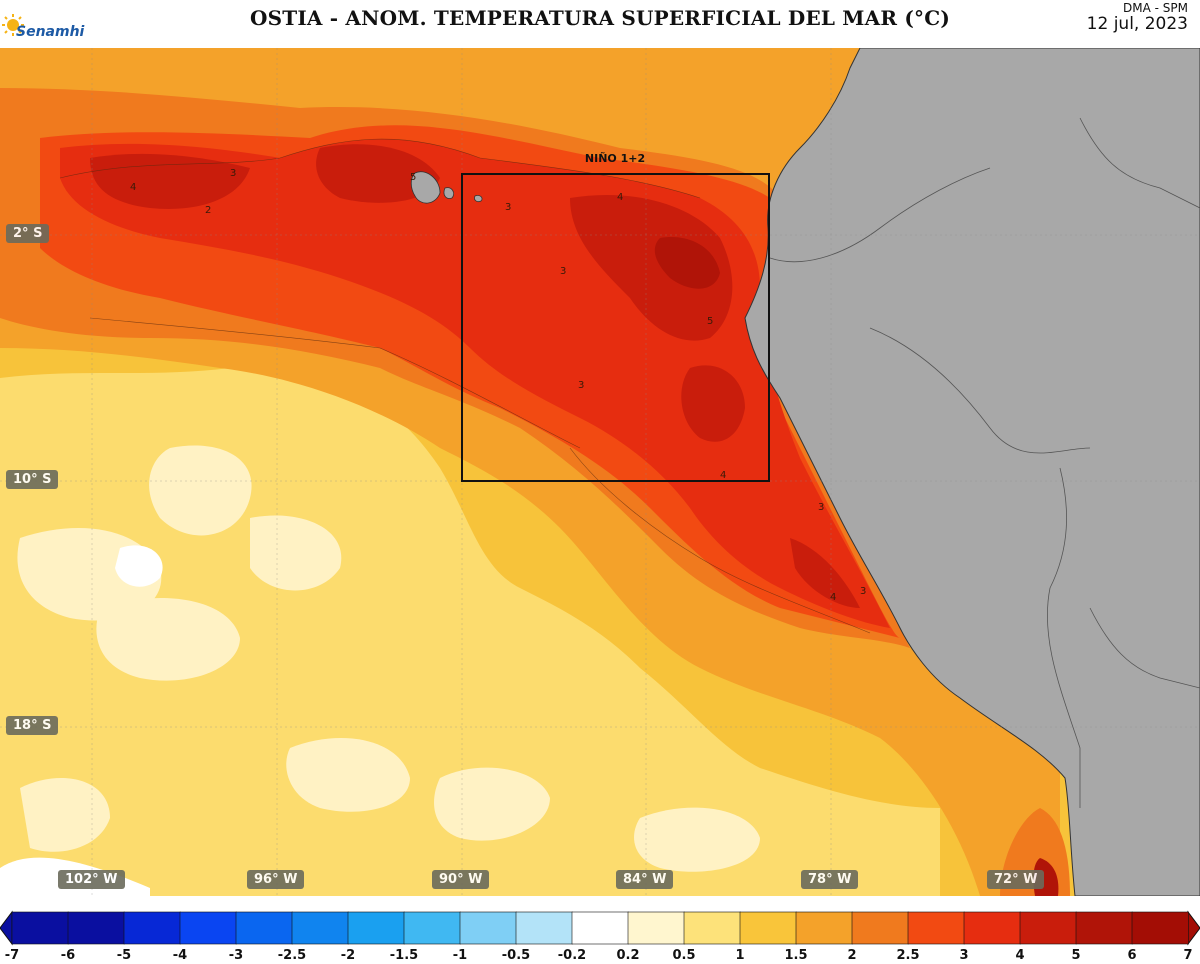  What do you see at coordinates (208, 210) in the screenshot?
I see `contour-label: 2` at bounding box center [208, 210].